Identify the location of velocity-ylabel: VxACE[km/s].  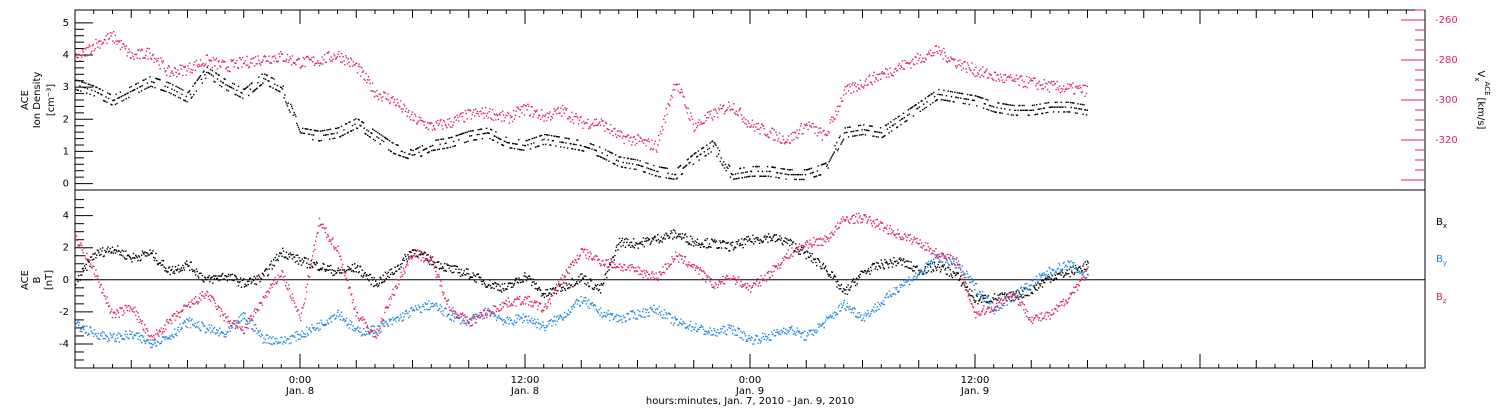
(1482, 100).